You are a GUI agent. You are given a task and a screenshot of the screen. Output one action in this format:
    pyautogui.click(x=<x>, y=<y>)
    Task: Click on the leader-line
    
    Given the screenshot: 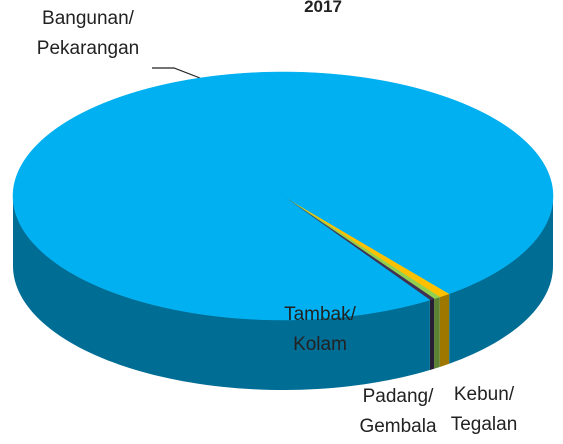 What is the action you would take?
    pyautogui.click(x=176, y=73)
    